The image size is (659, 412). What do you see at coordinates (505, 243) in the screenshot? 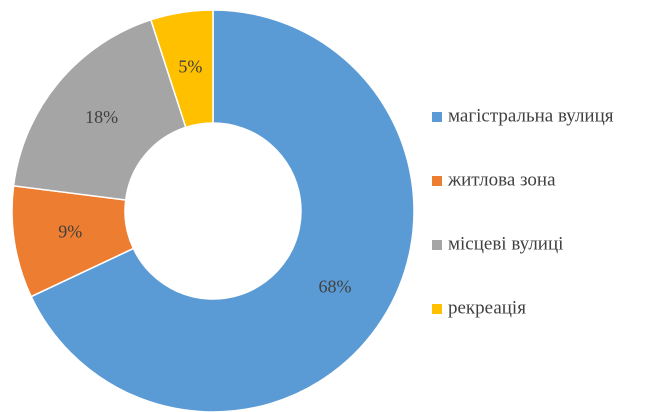
I see `legend-label: місцеві вулиці` at bounding box center [505, 243].